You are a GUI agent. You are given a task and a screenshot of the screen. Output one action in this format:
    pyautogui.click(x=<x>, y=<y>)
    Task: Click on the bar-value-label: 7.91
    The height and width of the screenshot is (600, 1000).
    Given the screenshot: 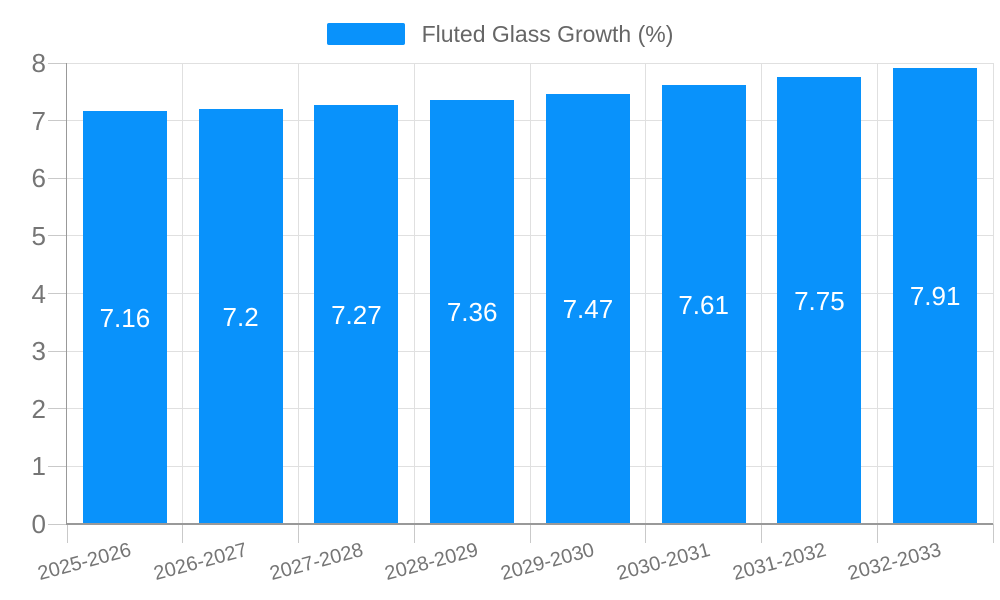 What is the action you would take?
    pyautogui.click(x=935, y=296)
    